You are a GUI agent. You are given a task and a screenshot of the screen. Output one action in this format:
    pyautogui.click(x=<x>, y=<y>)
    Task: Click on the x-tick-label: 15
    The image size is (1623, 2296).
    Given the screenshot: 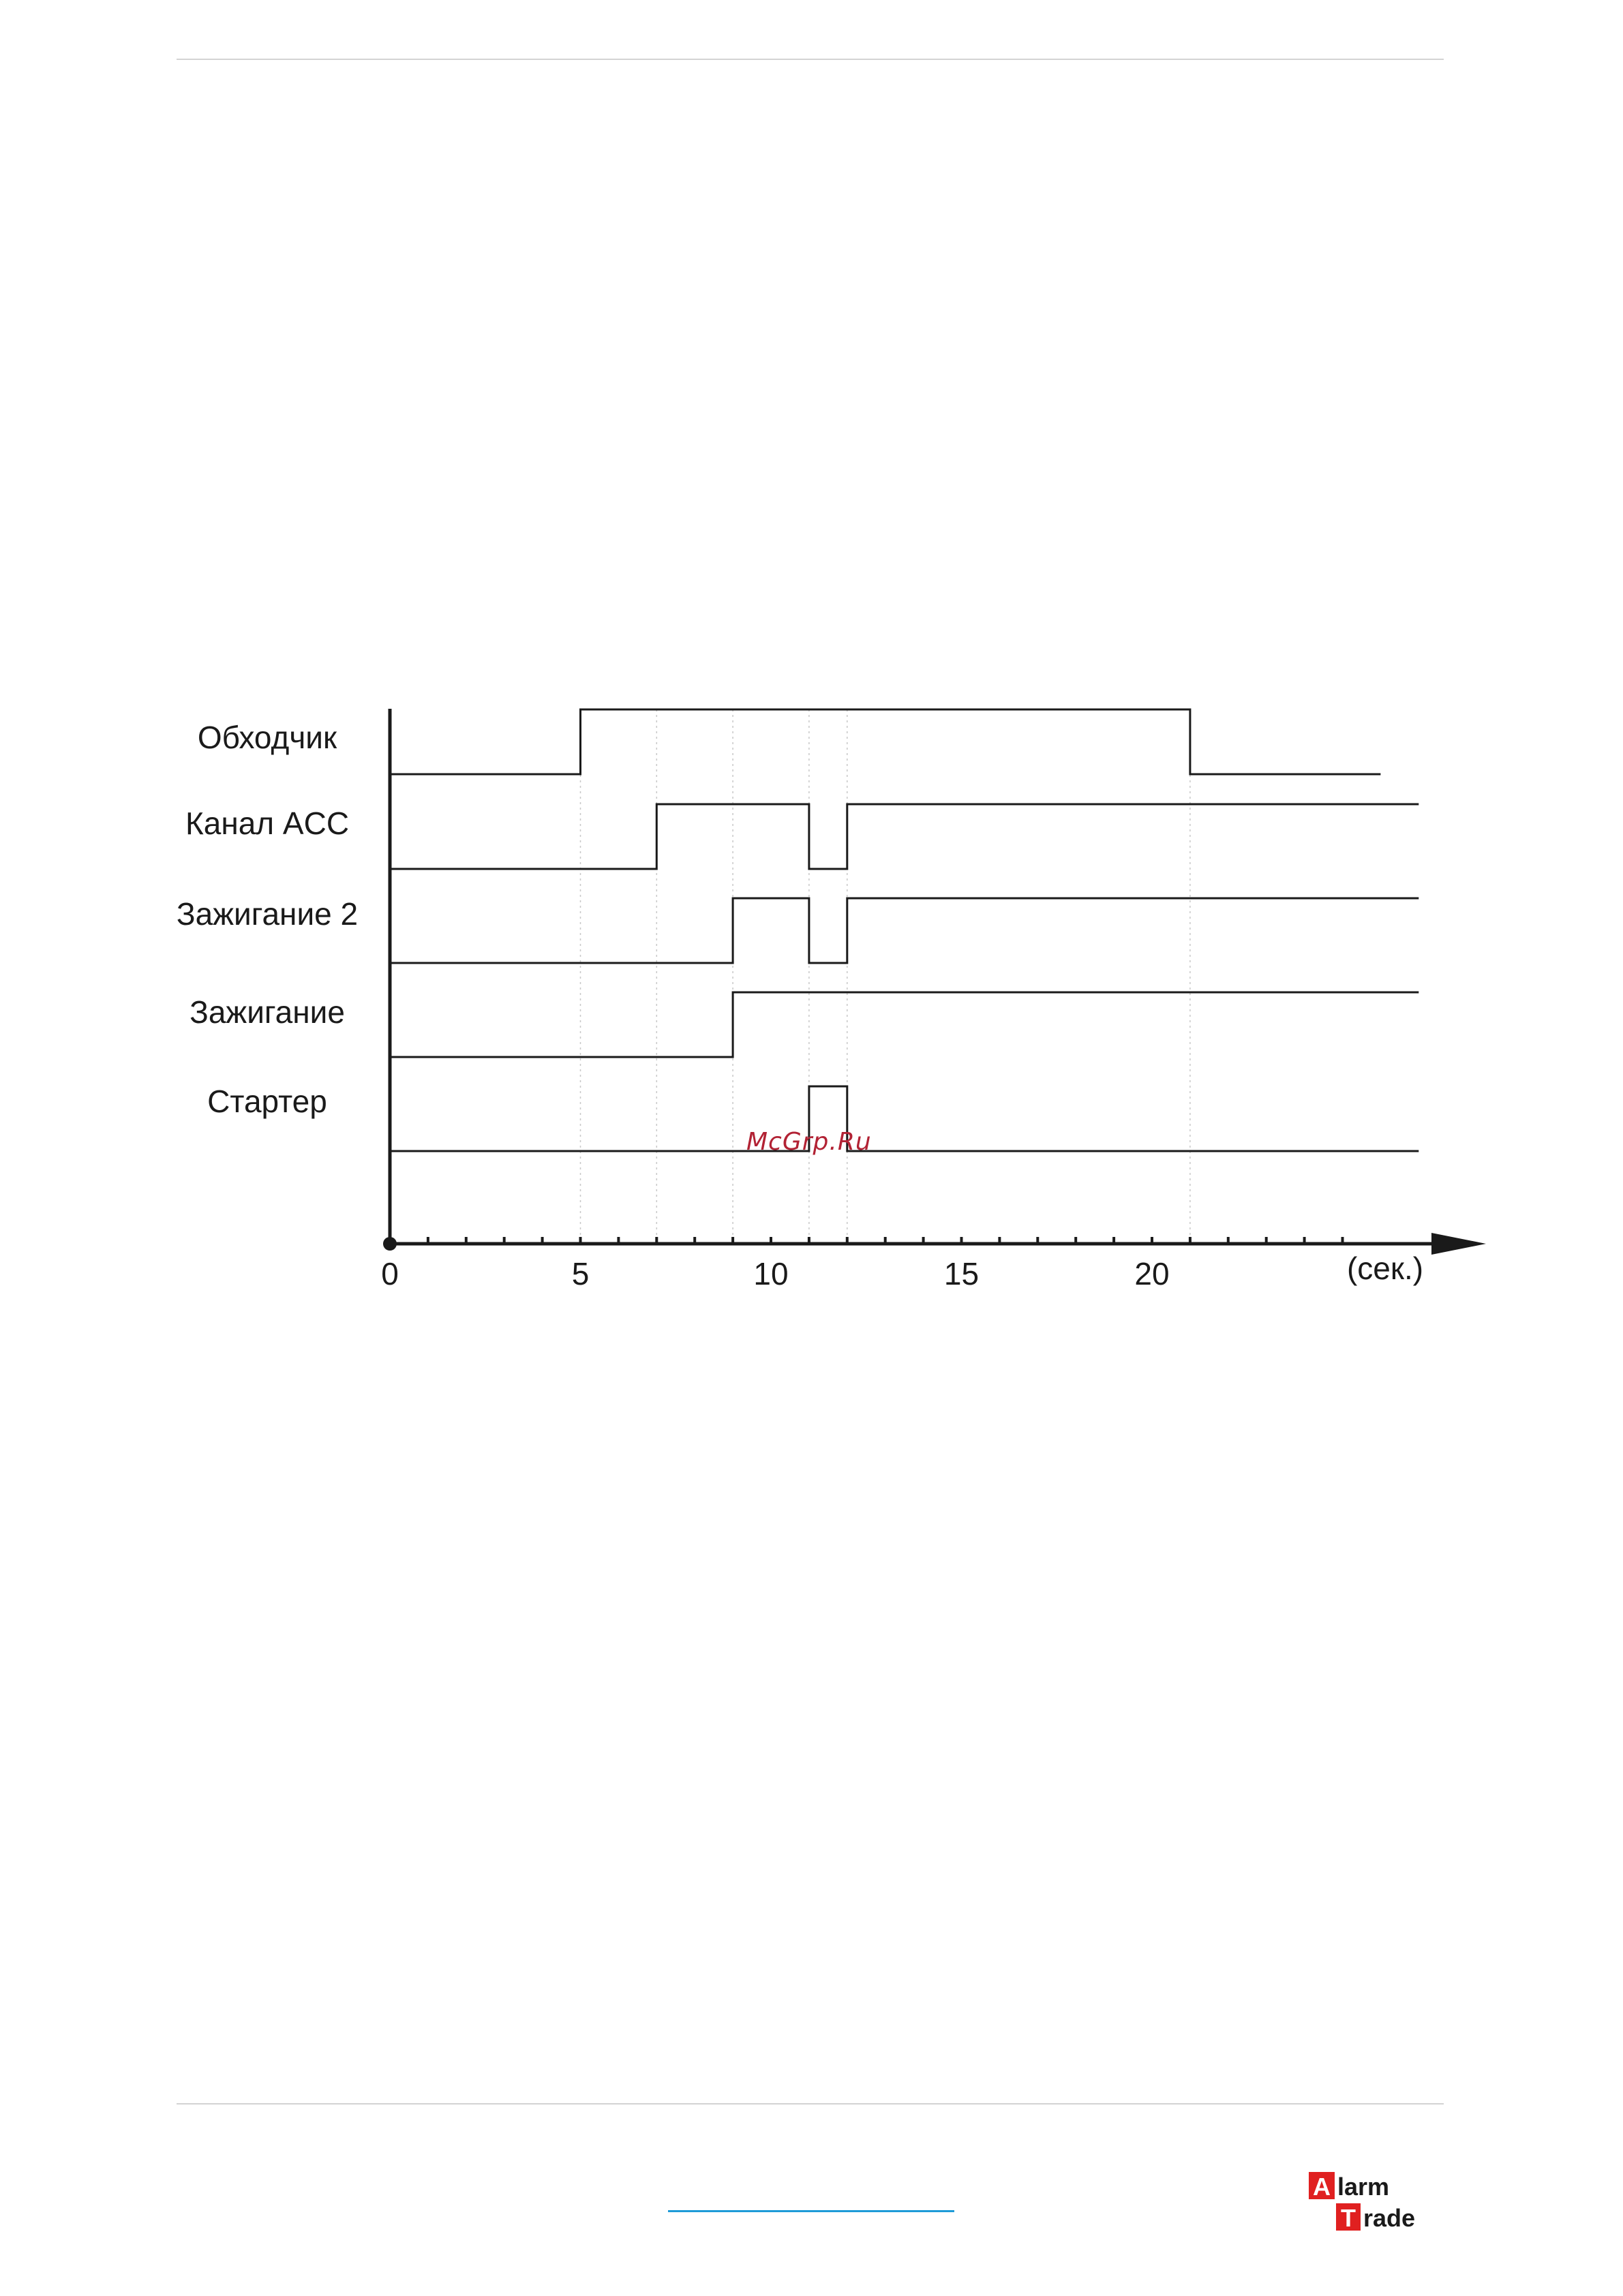 What is the action you would take?
    pyautogui.click(x=961, y=1273)
    